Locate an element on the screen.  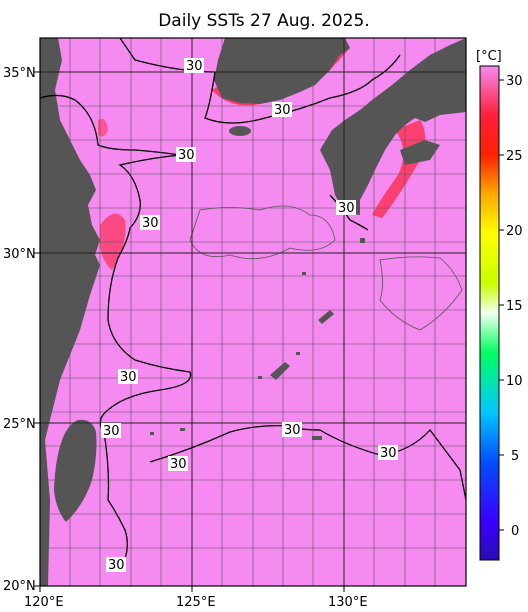
land-jeju is located at coordinates (240, 131).